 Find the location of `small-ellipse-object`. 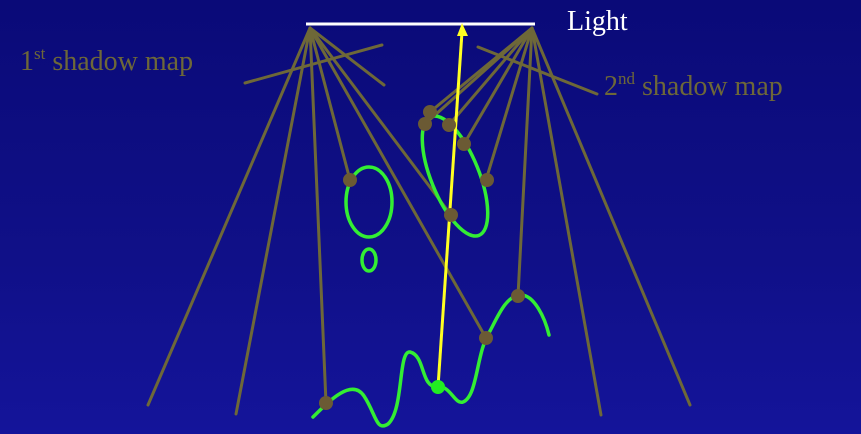

small-ellipse-object is located at coordinates (369, 260).